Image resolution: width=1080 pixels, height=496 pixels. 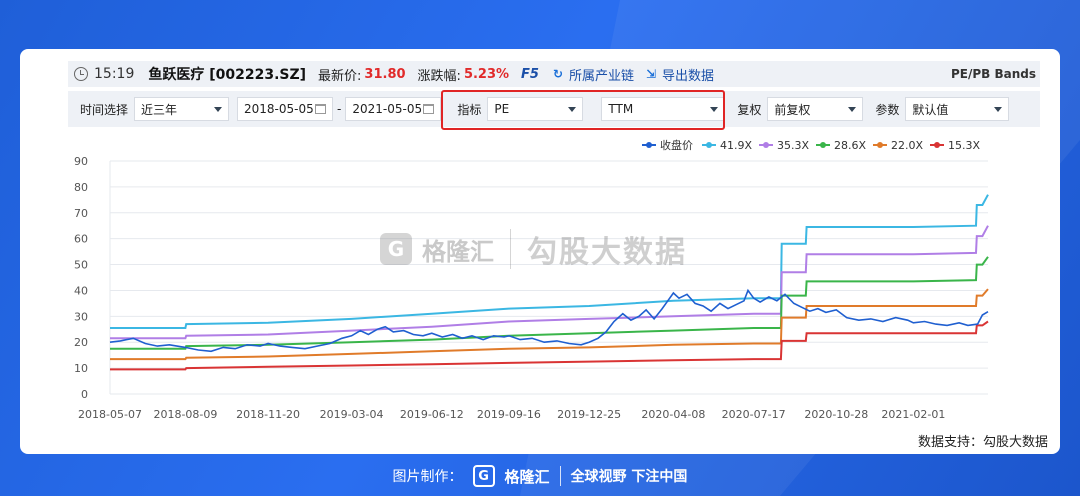 What do you see at coordinates (930, 109) in the screenshot?
I see `param-value: 默认值` at bounding box center [930, 109].